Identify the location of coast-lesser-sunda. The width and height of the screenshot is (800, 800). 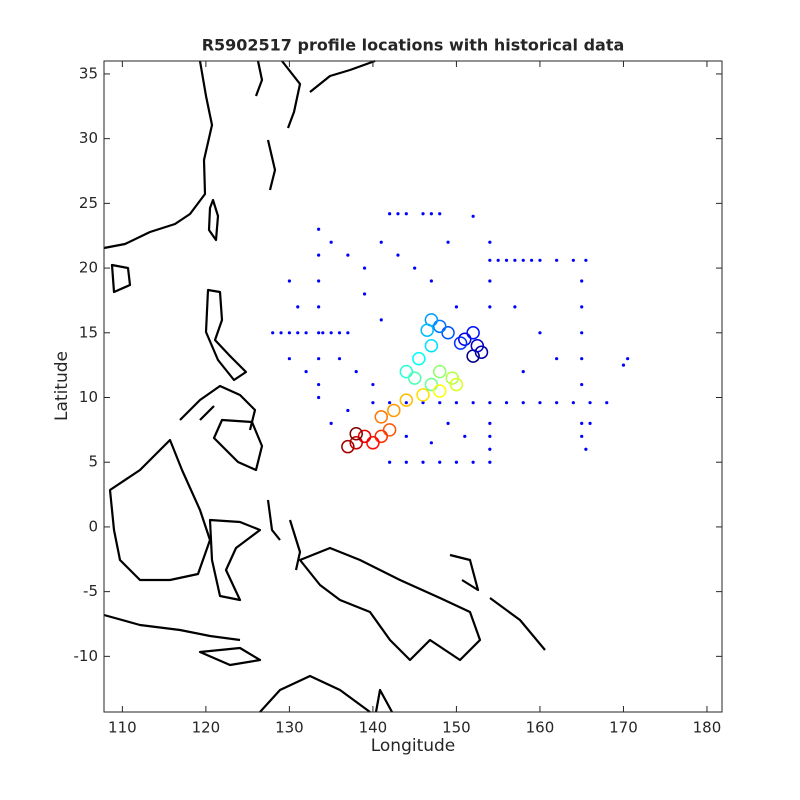
(182, 640).